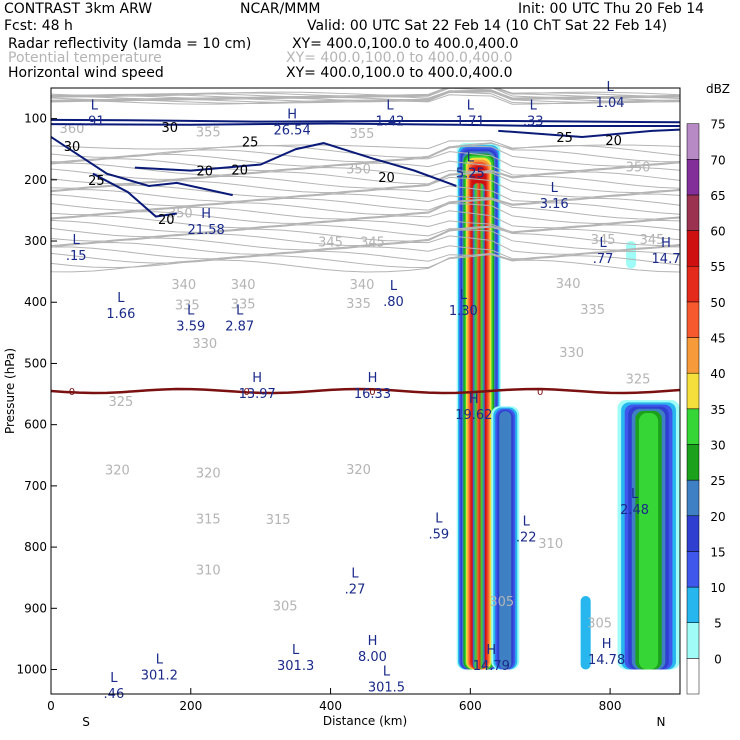 The width and height of the screenshot is (740, 740). What do you see at coordinates (120, 306) in the screenshot?
I see `extremum: L1.66` at bounding box center [120, 306].